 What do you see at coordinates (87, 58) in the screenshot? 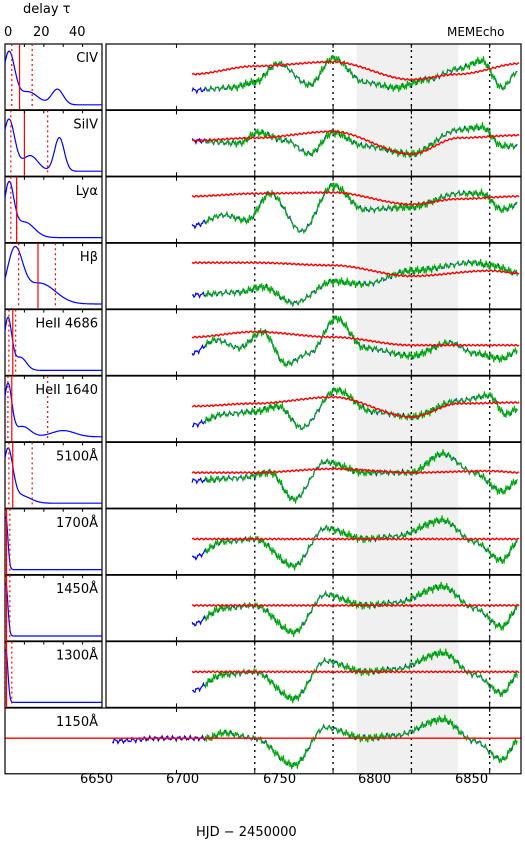
I see `panel-label-0: CIV` at bounding box center [87, 58].